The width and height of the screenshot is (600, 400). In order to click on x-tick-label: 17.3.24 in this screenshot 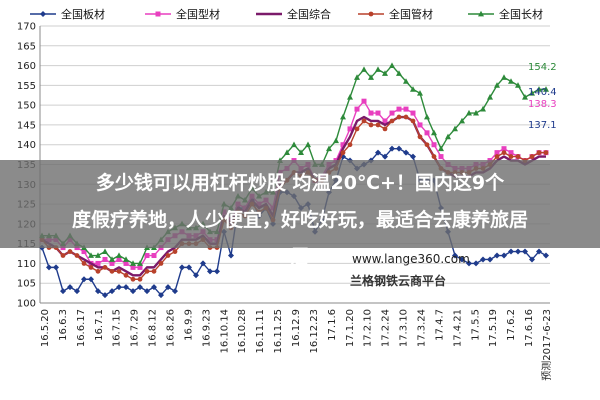, I will do `click(422, 328)`.